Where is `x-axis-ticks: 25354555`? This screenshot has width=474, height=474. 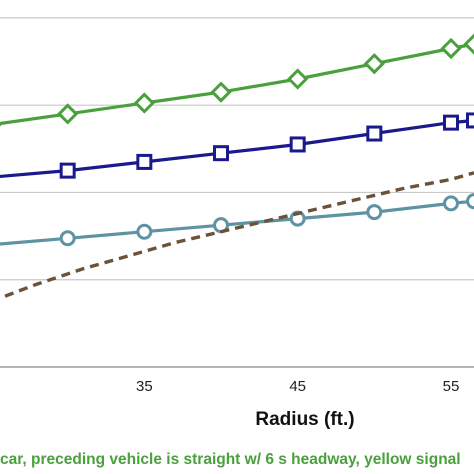 x-axis-ticks: 25354555 is located at coordinates (298, 386).